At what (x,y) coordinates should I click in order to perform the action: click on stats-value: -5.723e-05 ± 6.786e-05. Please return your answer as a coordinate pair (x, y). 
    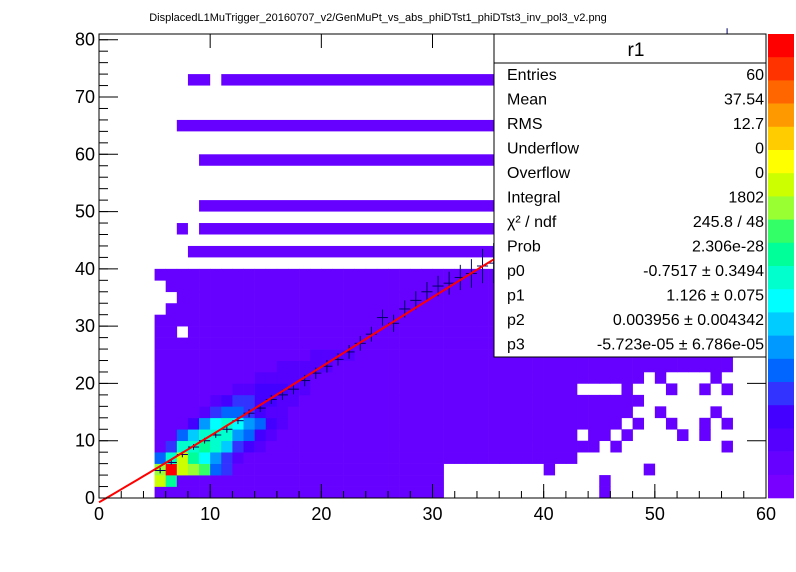
    Looking at the image, I should click on (680, 345).